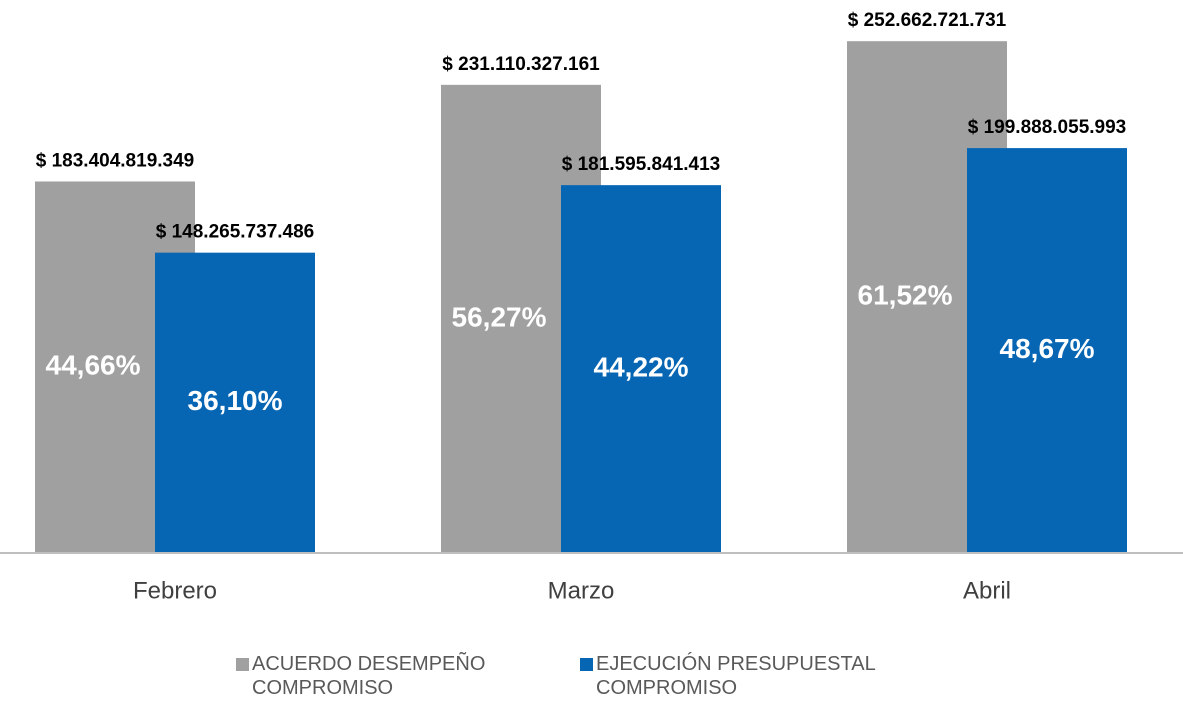  I want to click on share-label: 44,66%, so click(93, 365).